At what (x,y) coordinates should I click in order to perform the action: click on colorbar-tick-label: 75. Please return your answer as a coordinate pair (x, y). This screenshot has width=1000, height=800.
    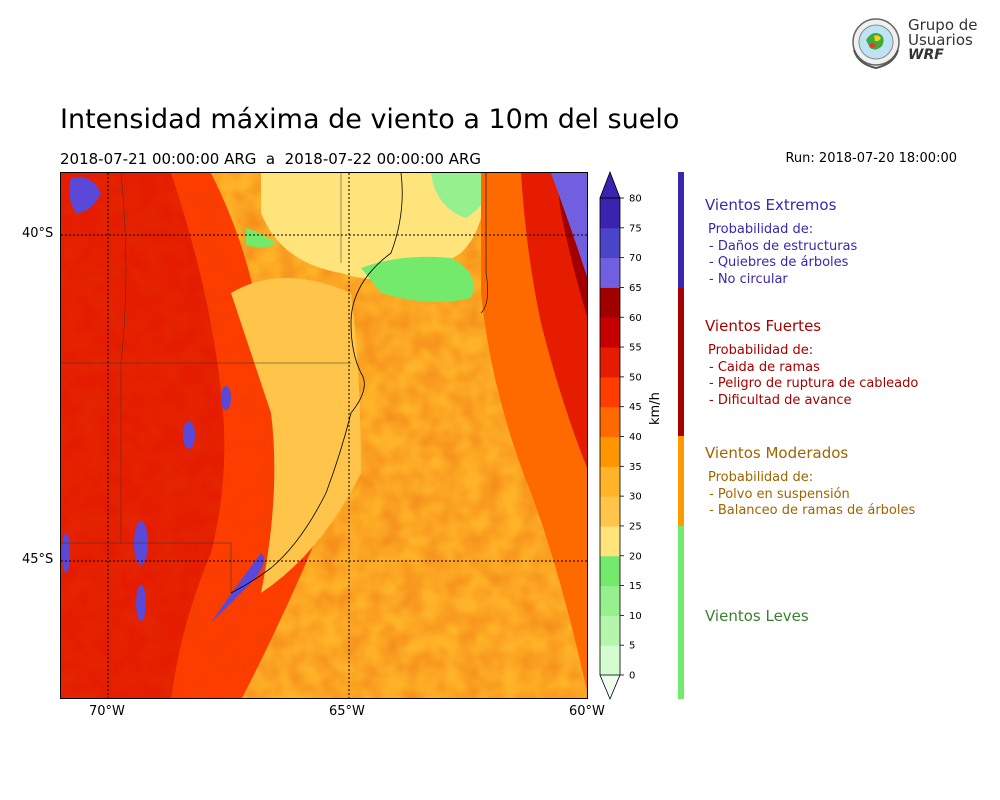
    Looking at the image, I should click on (635, 228).